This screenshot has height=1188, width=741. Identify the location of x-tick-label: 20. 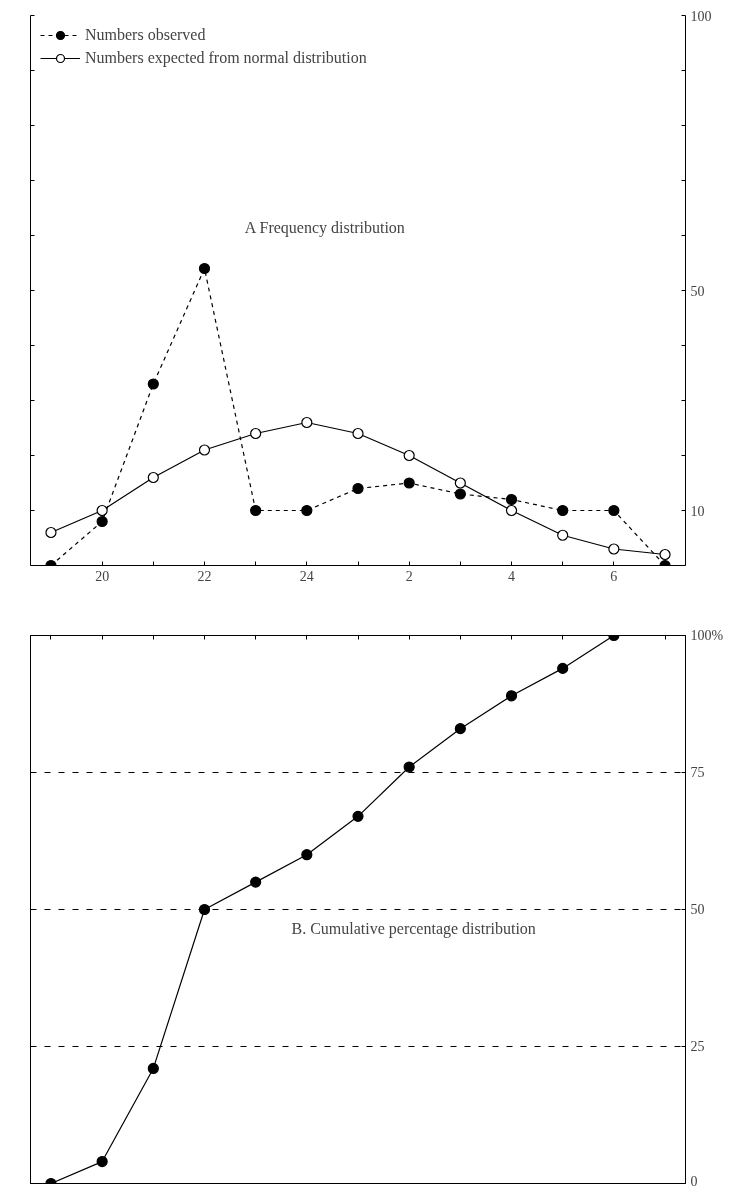
(102, 576).